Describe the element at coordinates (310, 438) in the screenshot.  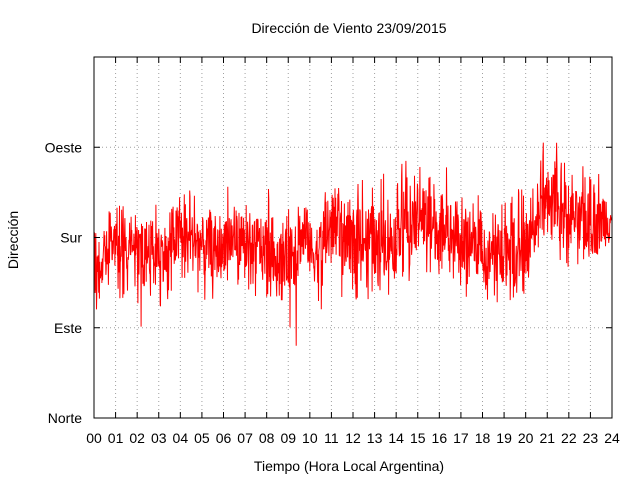
I see `x-tick-label: 10` at that location.